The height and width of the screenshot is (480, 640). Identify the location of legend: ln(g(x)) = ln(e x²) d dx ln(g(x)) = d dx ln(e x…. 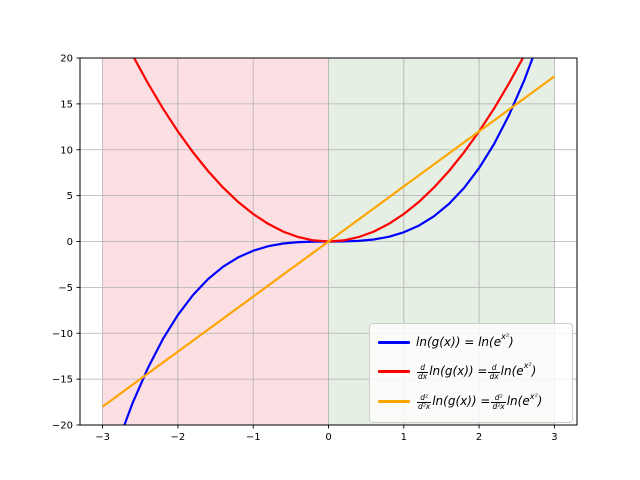
(471, 373).